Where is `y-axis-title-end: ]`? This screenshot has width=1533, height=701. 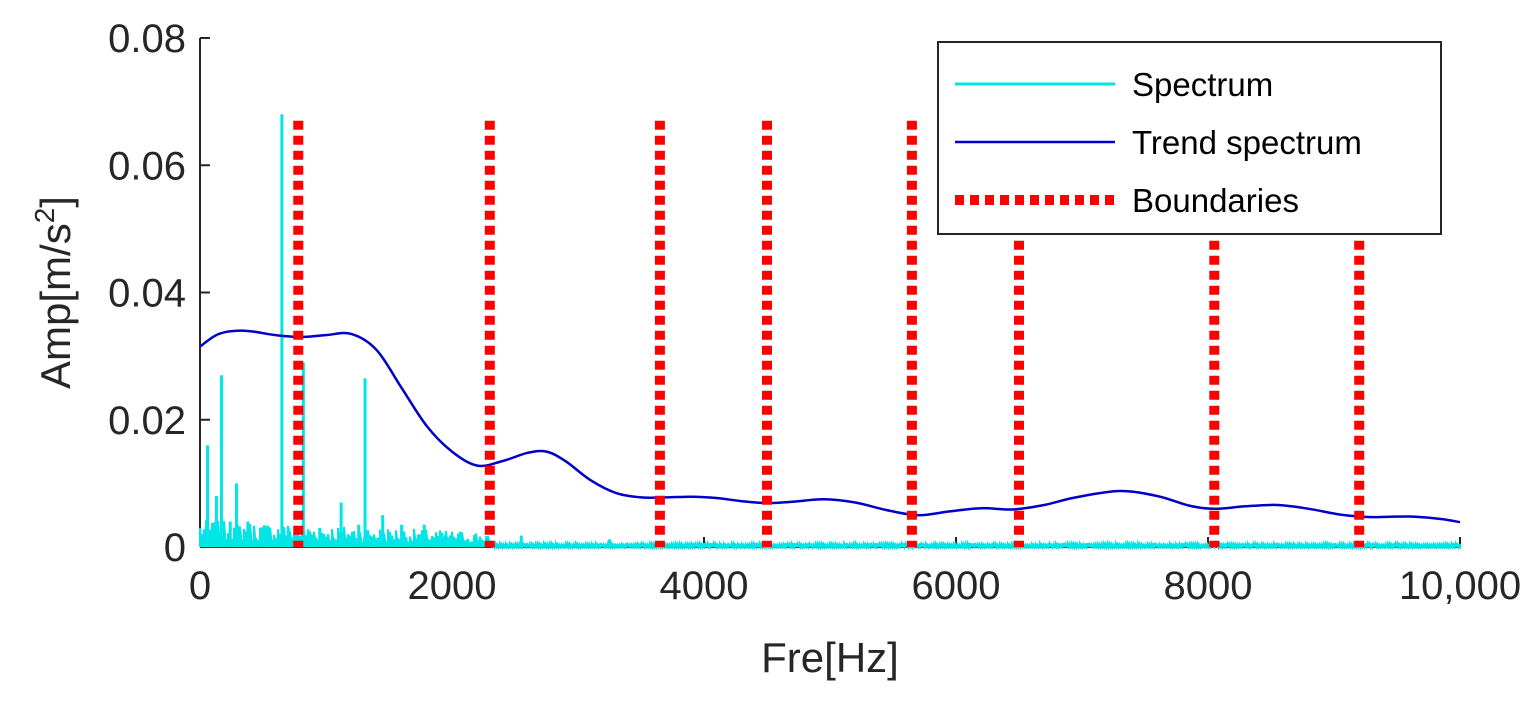
y-axis-title-end: ] is located at coordinates (55, 202).